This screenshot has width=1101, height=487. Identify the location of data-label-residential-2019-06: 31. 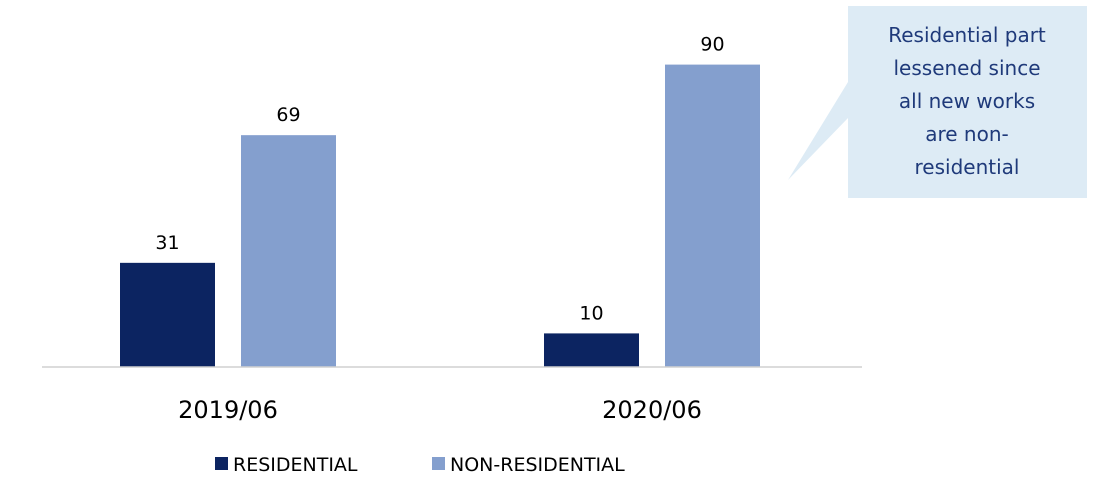
(167, 243).